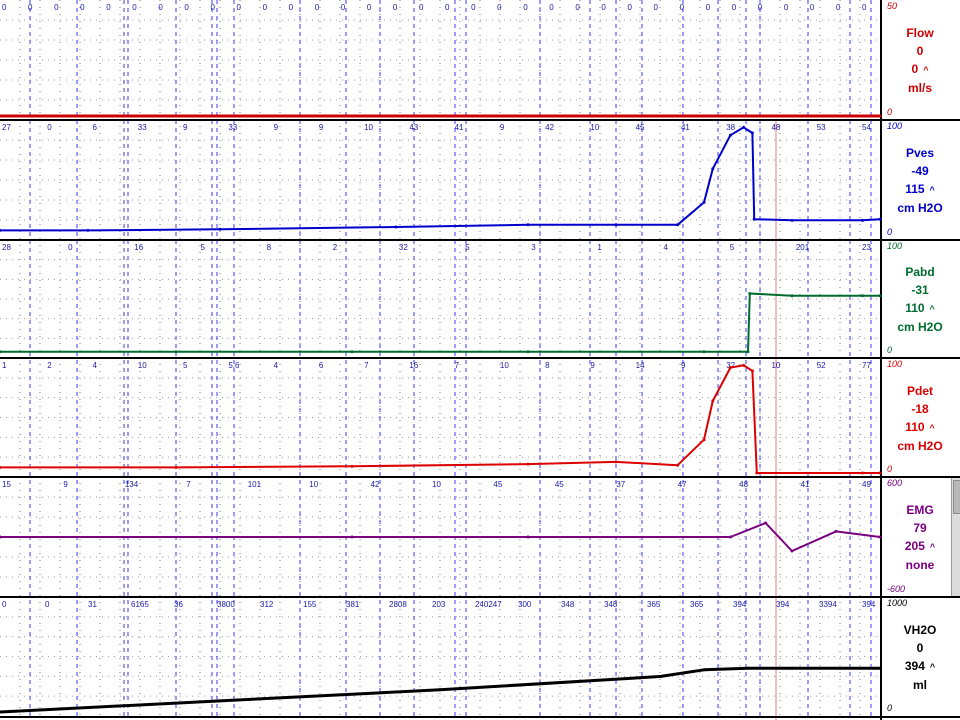  Describe the element at coordinates (919, 685) in the screenshot. I see `vh2o-unit: ml` at that location.